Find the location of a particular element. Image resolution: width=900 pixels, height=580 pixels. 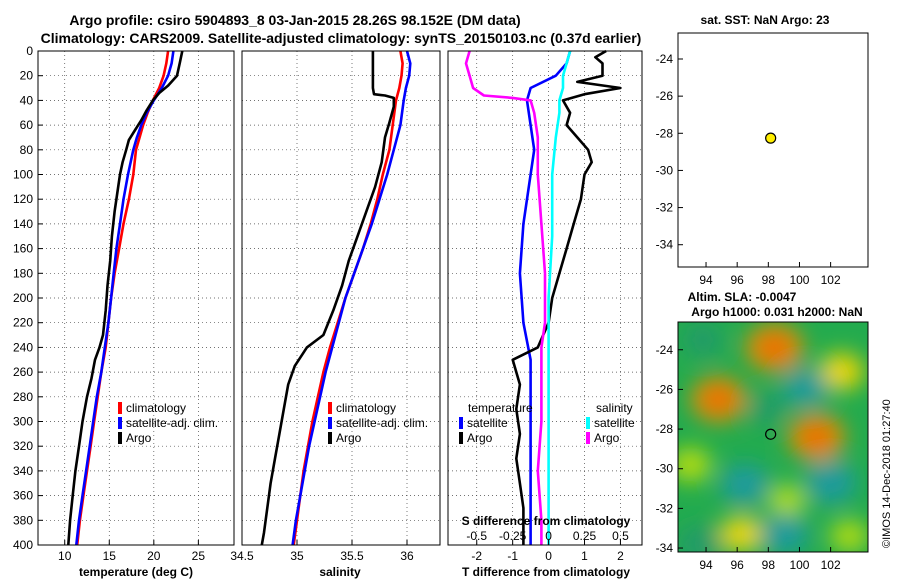

salinity-x-ticks: 34.5 35 35.5 36 is located at coordinates (322, 551).